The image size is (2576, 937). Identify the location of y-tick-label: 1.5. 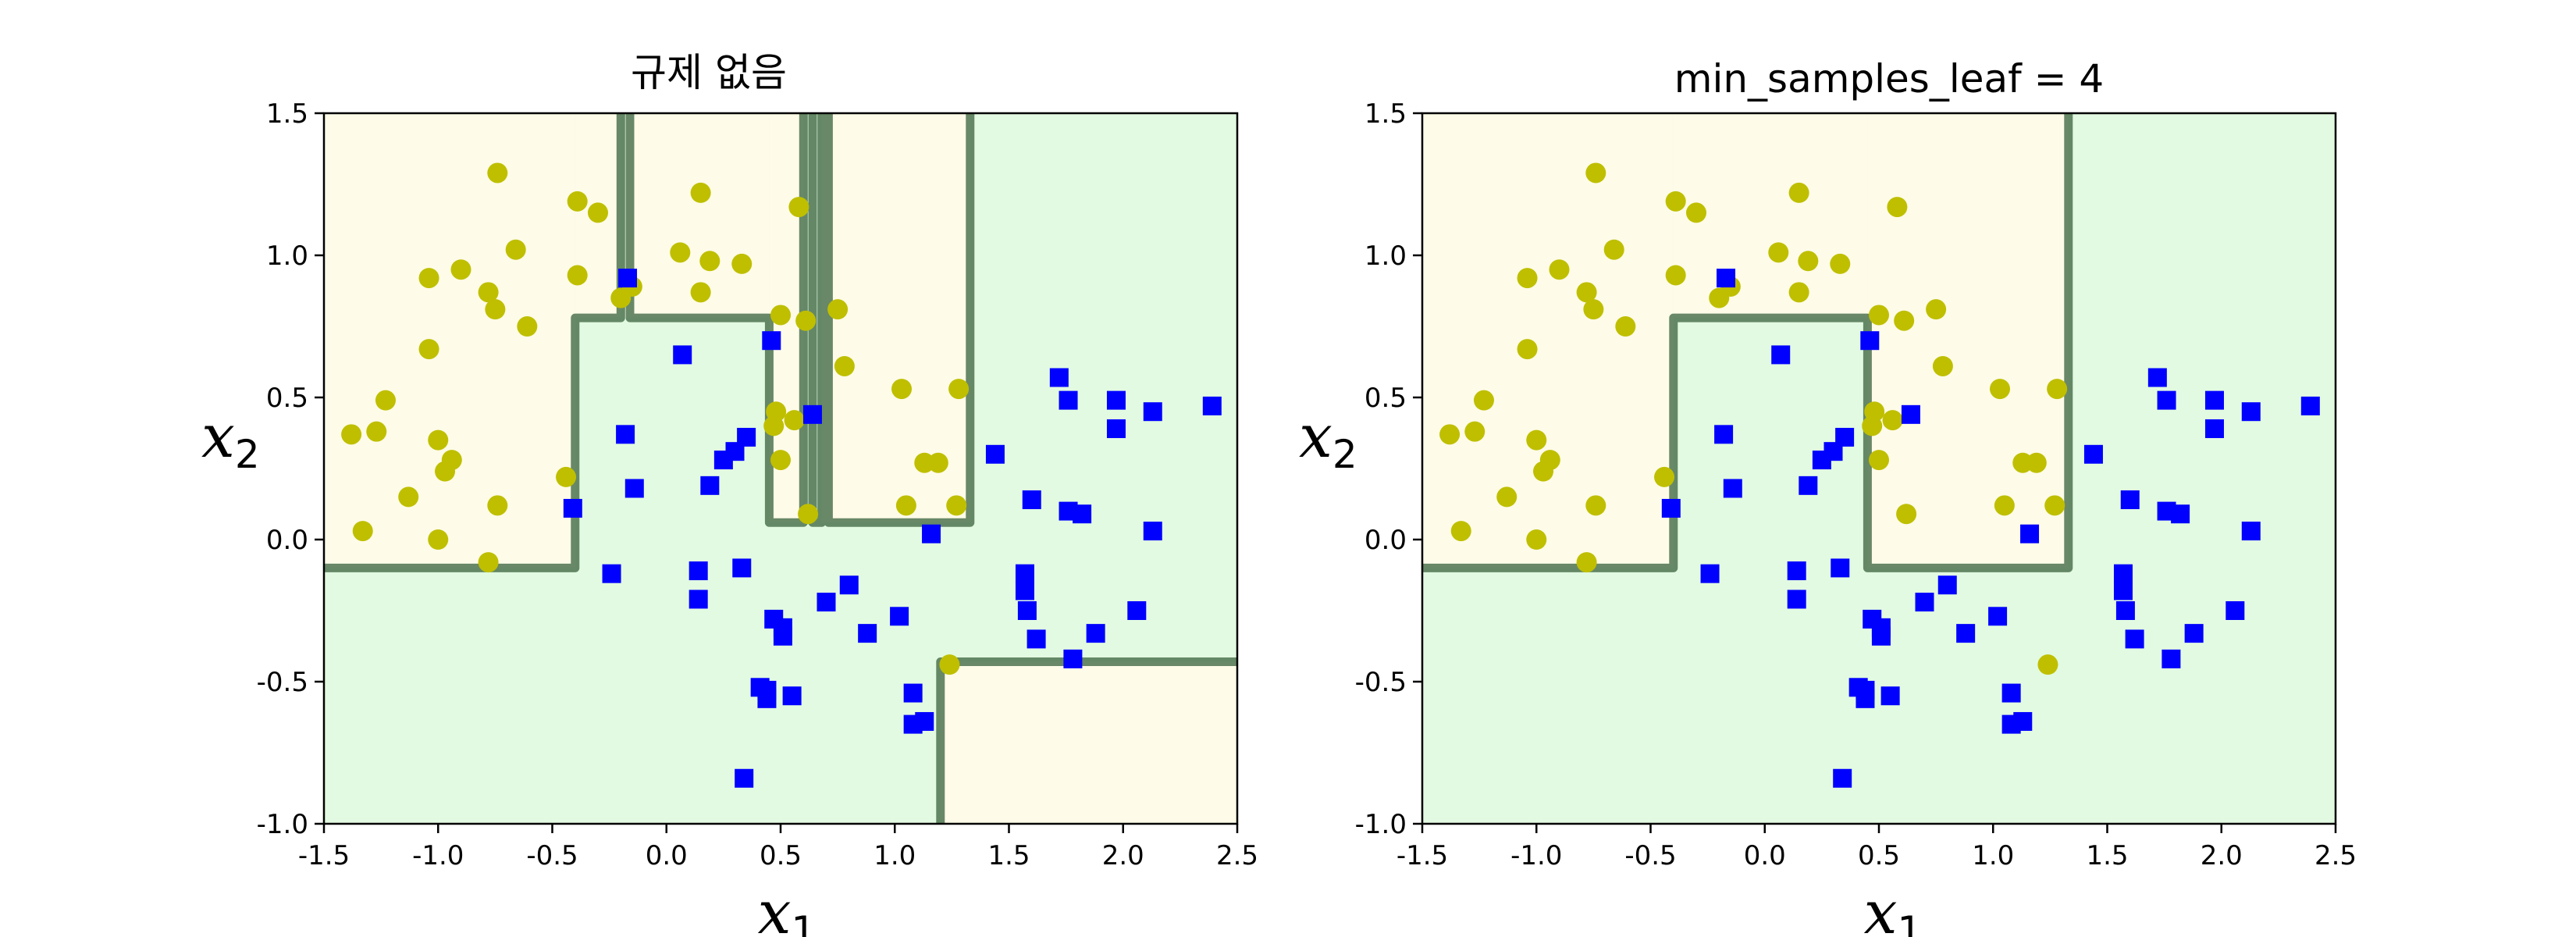
(1385, 114).